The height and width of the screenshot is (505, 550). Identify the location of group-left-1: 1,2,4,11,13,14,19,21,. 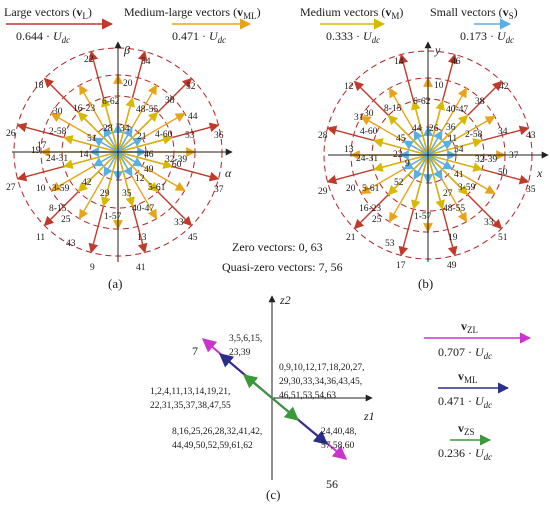
(190, 392).